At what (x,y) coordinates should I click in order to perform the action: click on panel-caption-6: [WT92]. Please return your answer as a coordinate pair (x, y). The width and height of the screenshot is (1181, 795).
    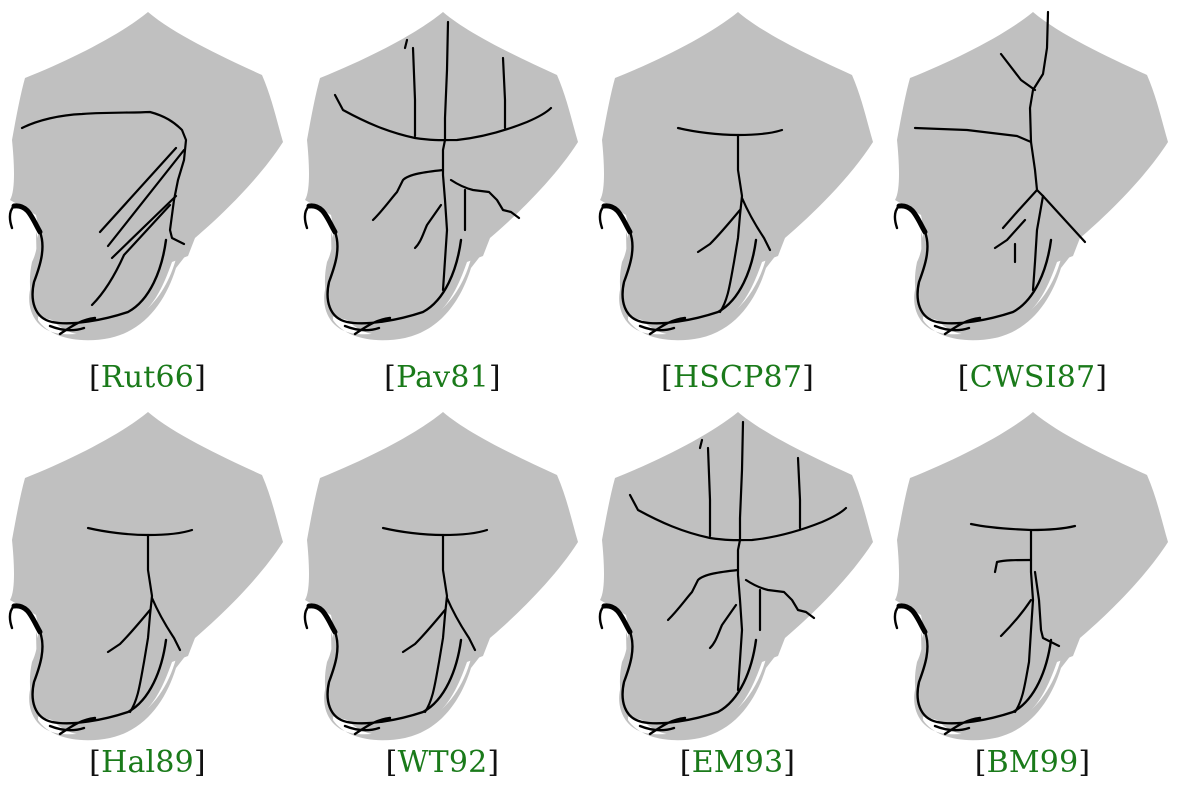
    Looking at the image, I should click on (442, 762).